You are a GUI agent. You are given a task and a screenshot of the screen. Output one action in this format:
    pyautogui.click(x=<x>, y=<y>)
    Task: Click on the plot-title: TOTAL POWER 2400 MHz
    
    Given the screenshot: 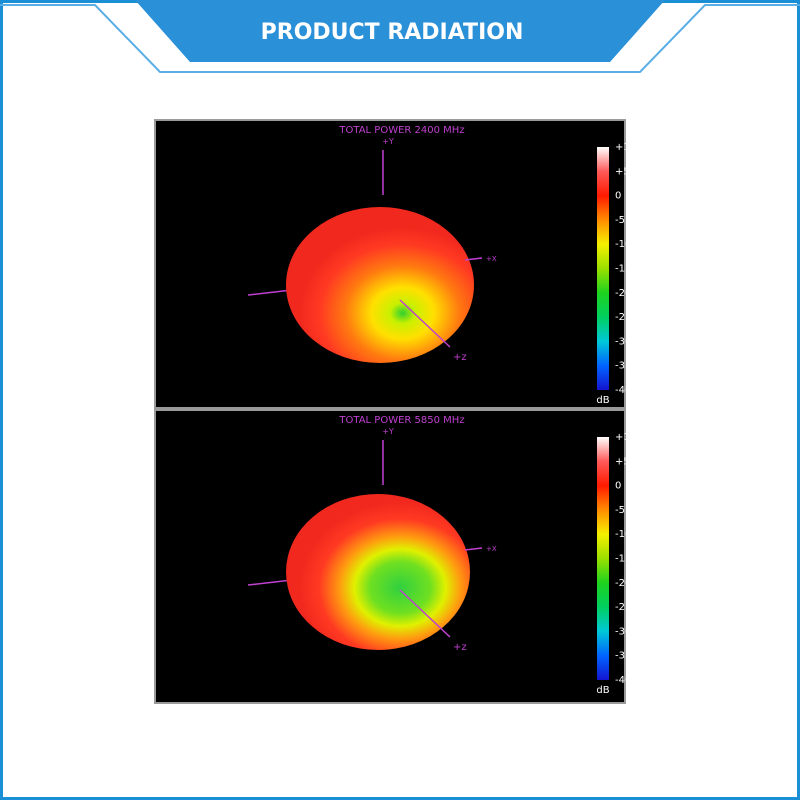 What is the action you would take?
    pyautogui.click(x=401, y=130)
    